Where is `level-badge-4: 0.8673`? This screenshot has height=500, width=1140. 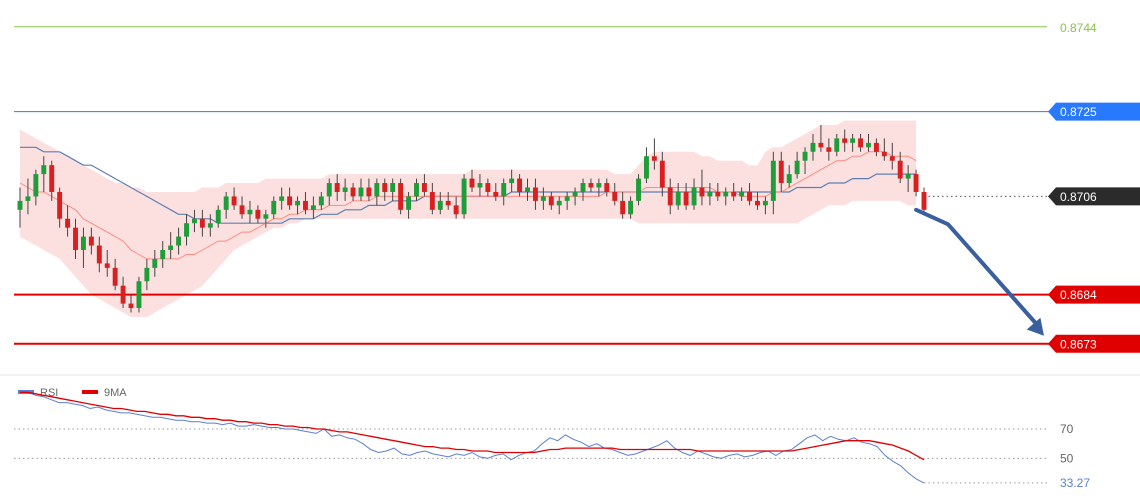 level-badge-4: 0.8673 is located at coordinates (1094, 343).